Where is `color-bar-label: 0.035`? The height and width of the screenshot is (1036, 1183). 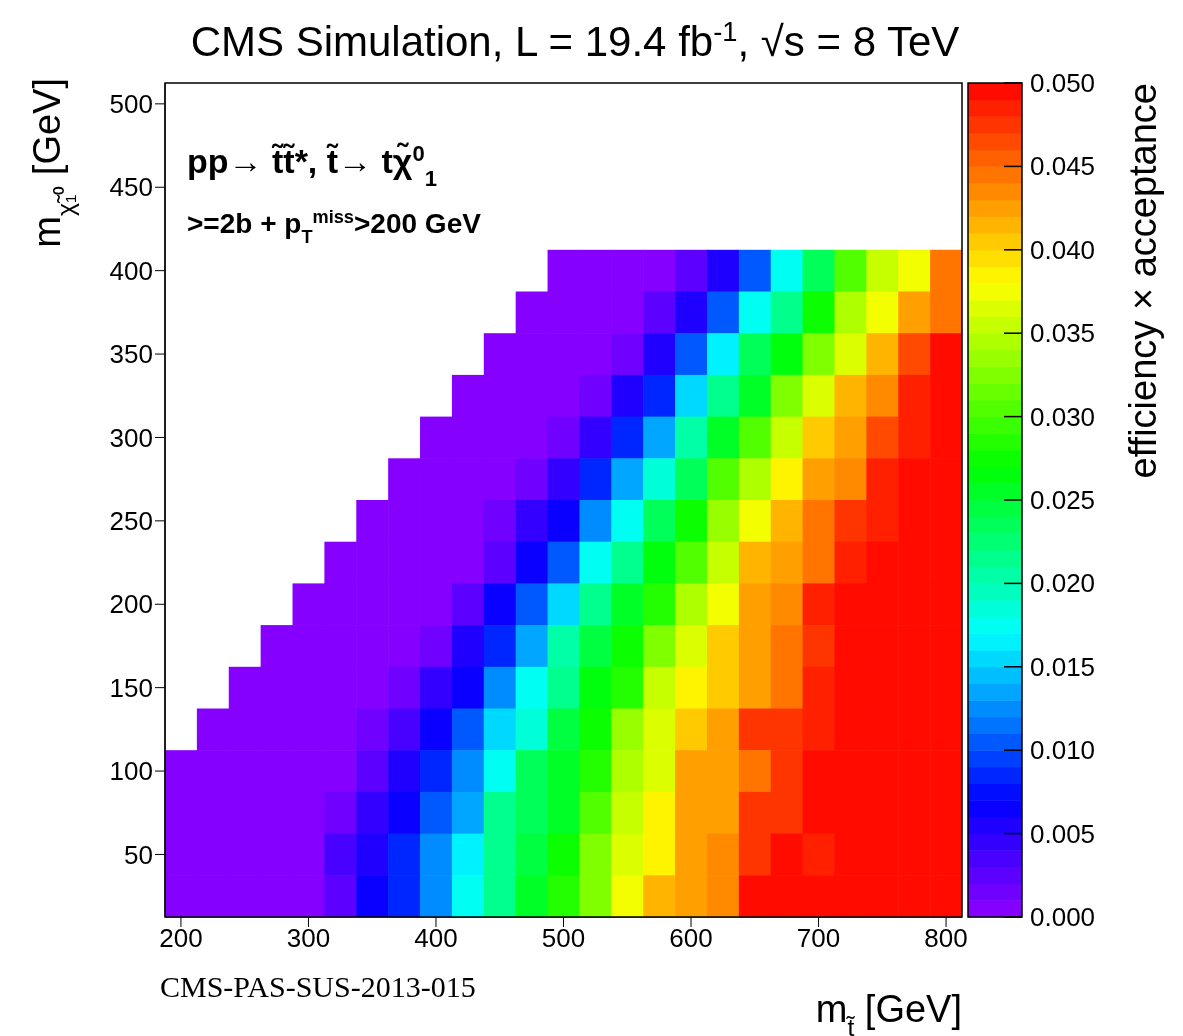 color-bar-label: 0.035 is located at coordinates (1063, 333).